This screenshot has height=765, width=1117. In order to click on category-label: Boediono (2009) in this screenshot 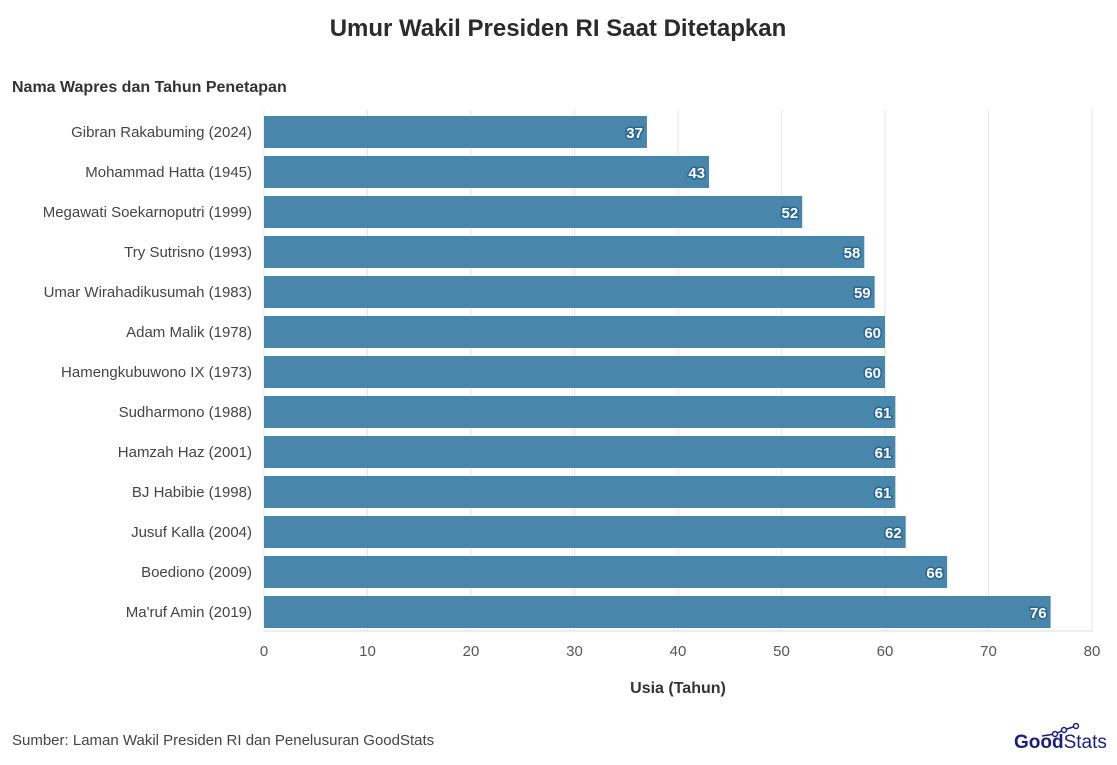, I will do `click(196, 572)`.